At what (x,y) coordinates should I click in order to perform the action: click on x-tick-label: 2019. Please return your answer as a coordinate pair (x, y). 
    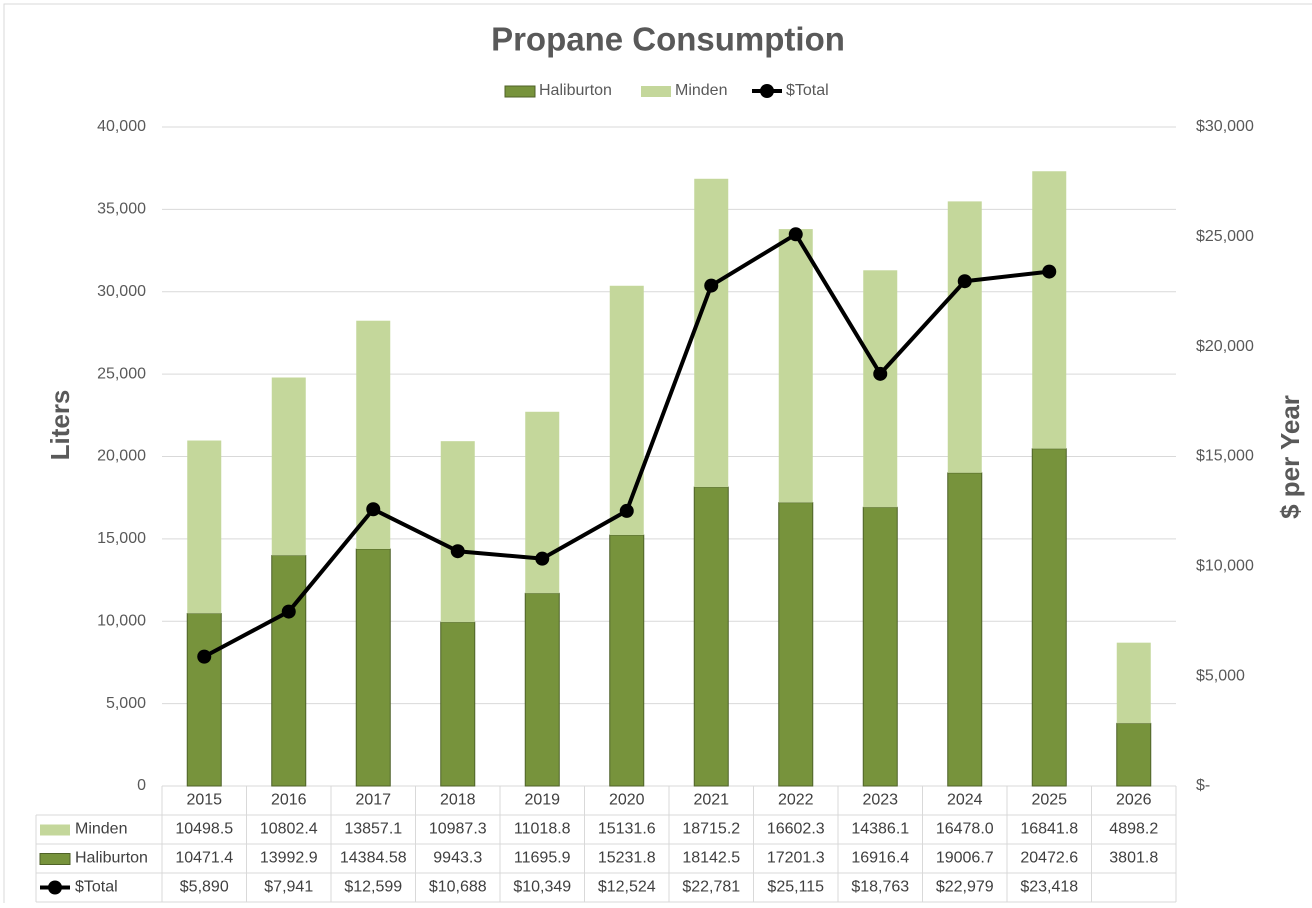
    Looking at the image, I should click on (542, 800).